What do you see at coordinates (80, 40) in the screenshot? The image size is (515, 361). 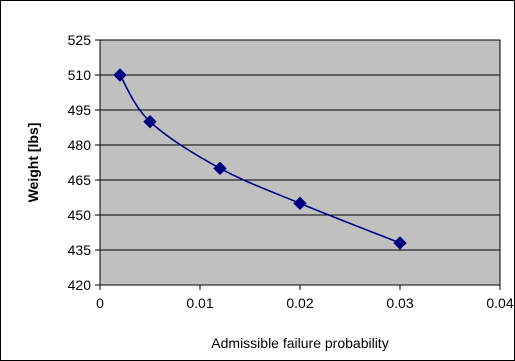 I see `y-tick-label: 525` at bounding box center [80, 40].